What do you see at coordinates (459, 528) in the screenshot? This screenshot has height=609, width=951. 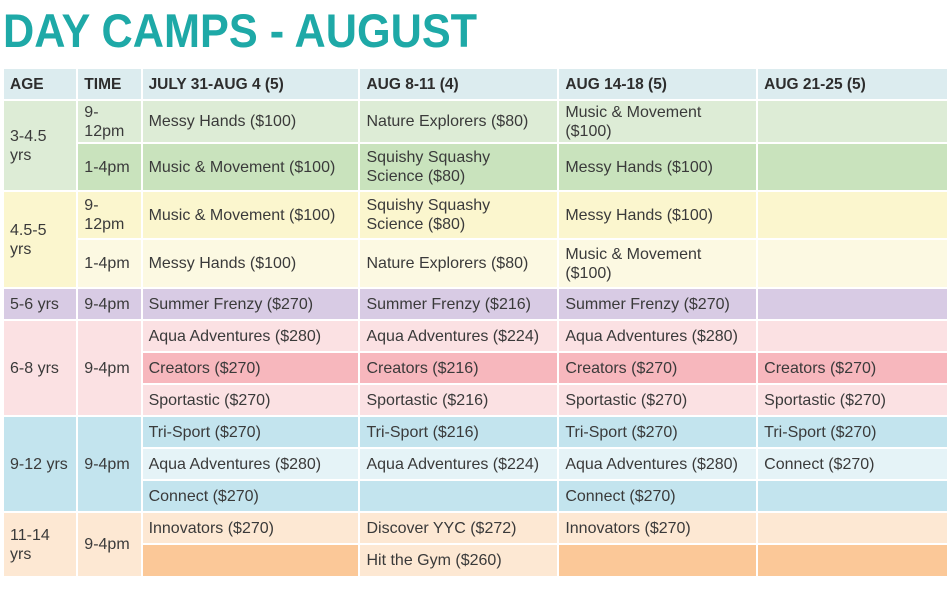 I see `camp-cell: Discover YYC ($272)` at bounding box center [459, 528].